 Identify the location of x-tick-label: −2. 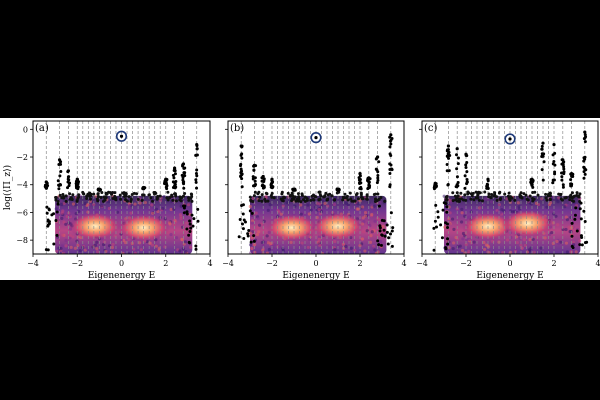
(272, 263).